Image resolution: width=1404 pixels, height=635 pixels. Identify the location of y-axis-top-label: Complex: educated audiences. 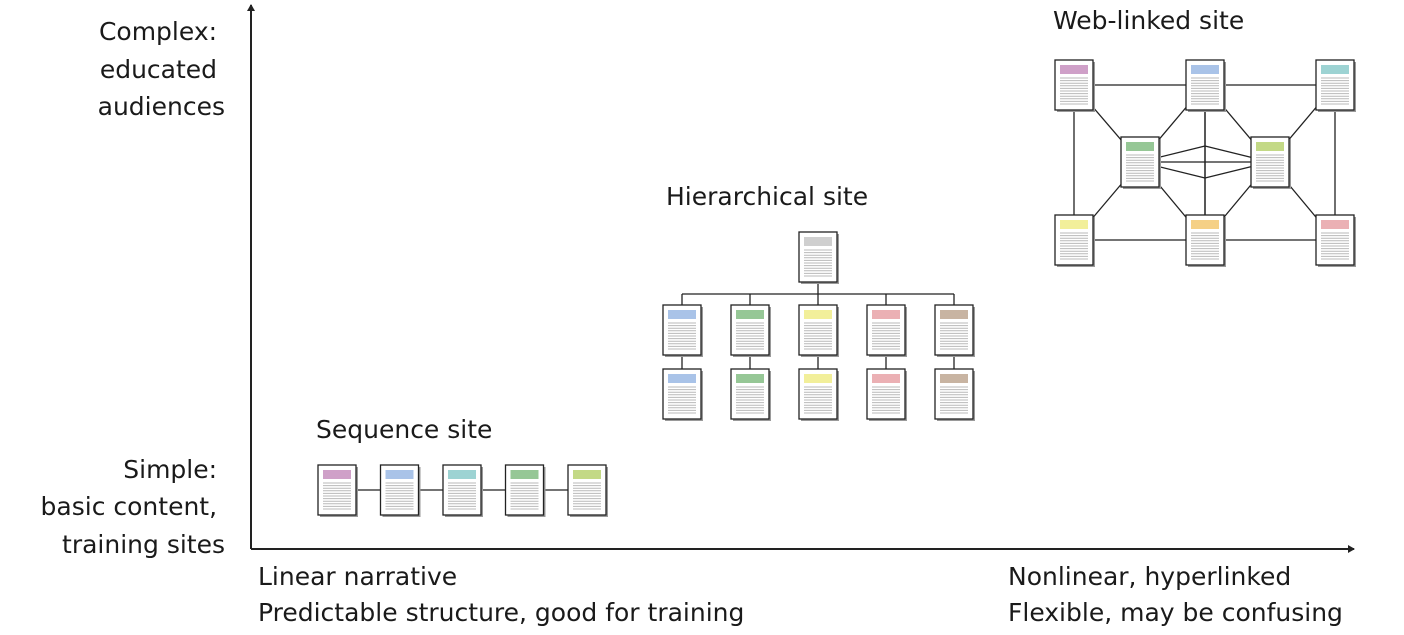
(161, 69).